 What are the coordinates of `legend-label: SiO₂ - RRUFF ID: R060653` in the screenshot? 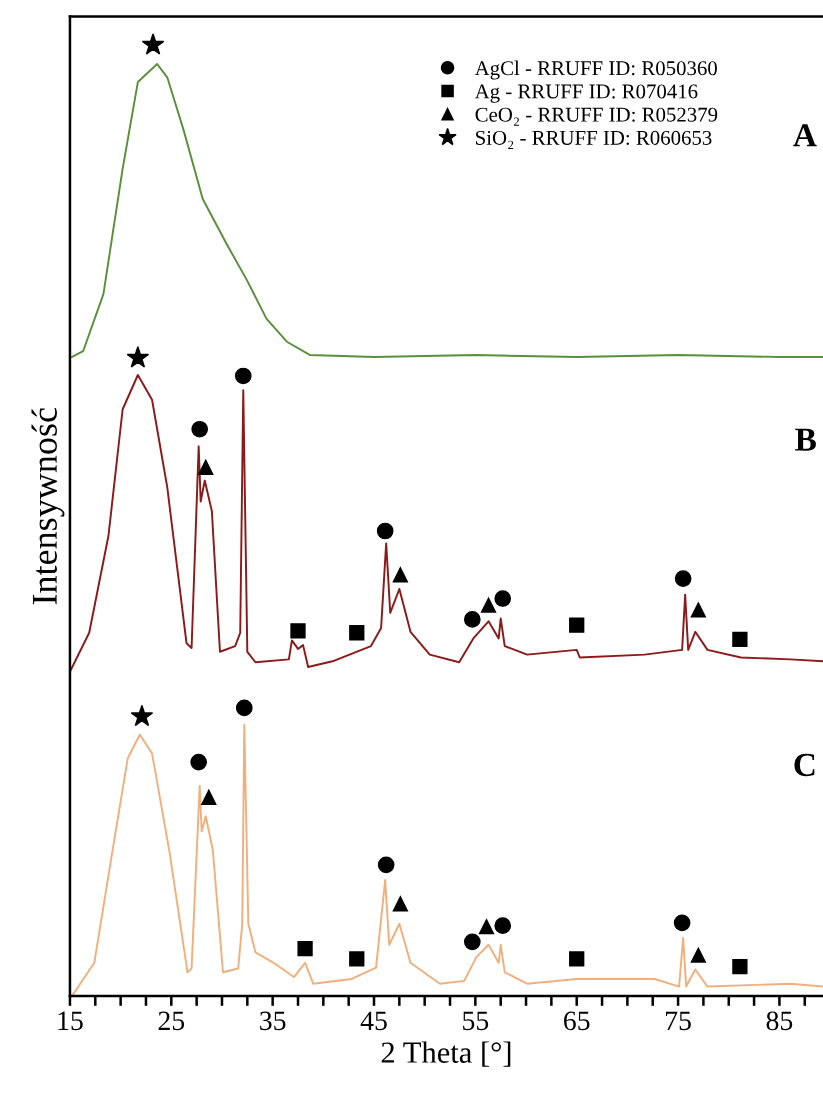 It's located at (594, 139).